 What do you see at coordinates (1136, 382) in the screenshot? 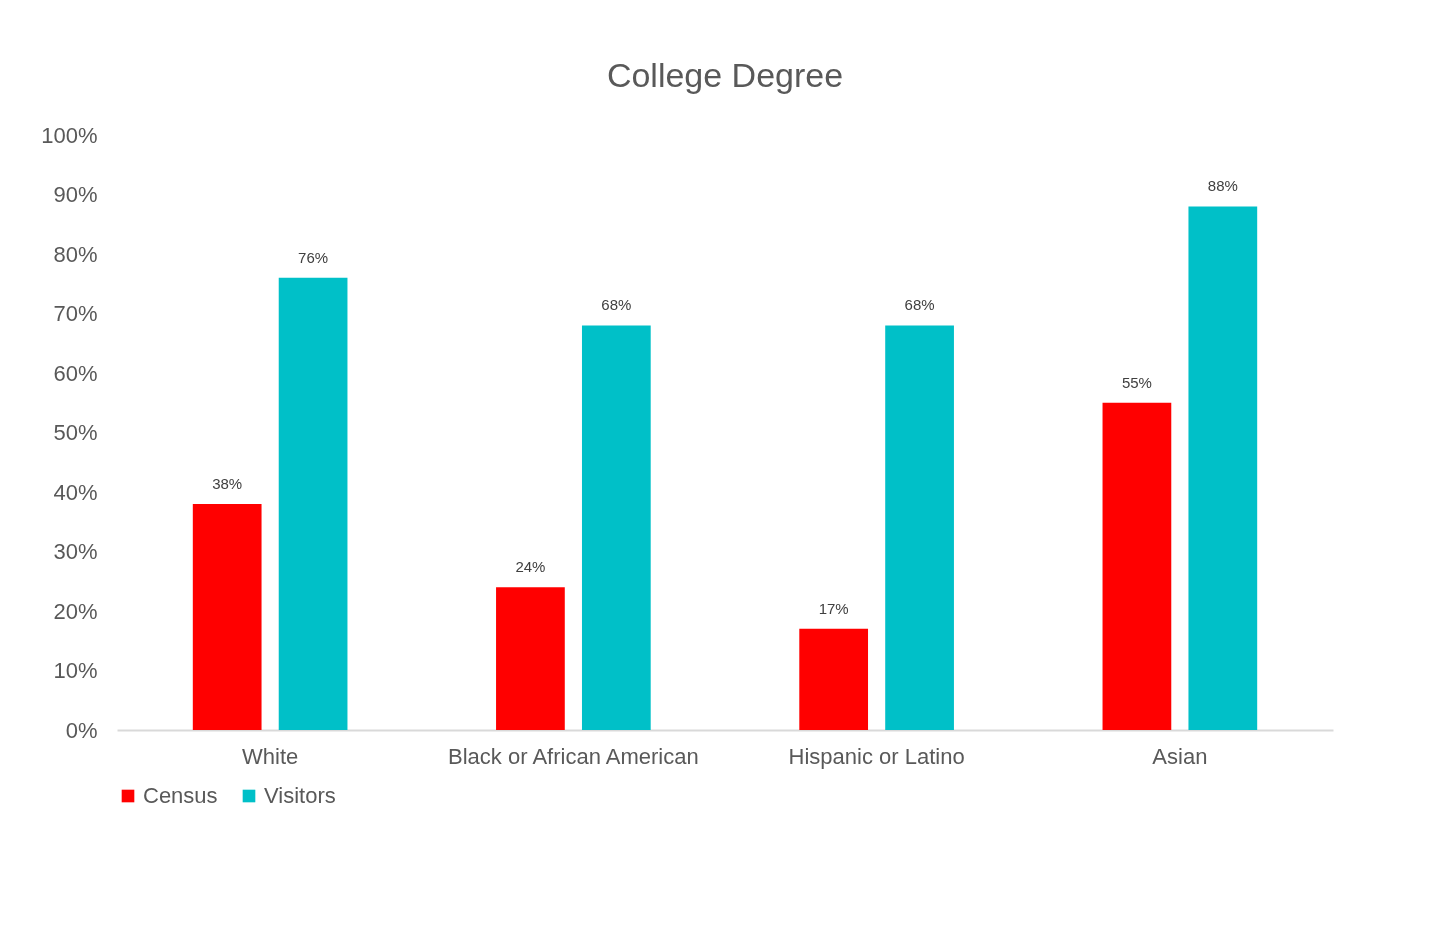
I see `data-label: 55%` at bounding box center [1136, 382].